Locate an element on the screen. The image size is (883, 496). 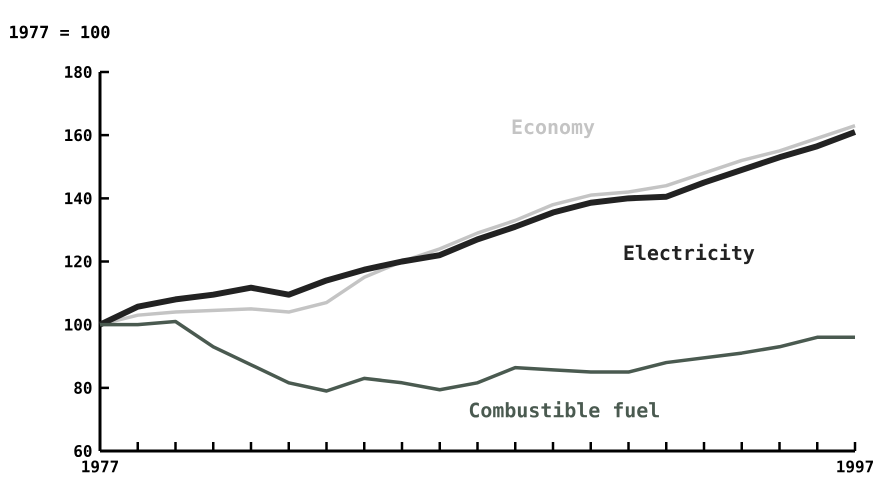
series-label: Combustible fuel is located at coordinates (564, 409).